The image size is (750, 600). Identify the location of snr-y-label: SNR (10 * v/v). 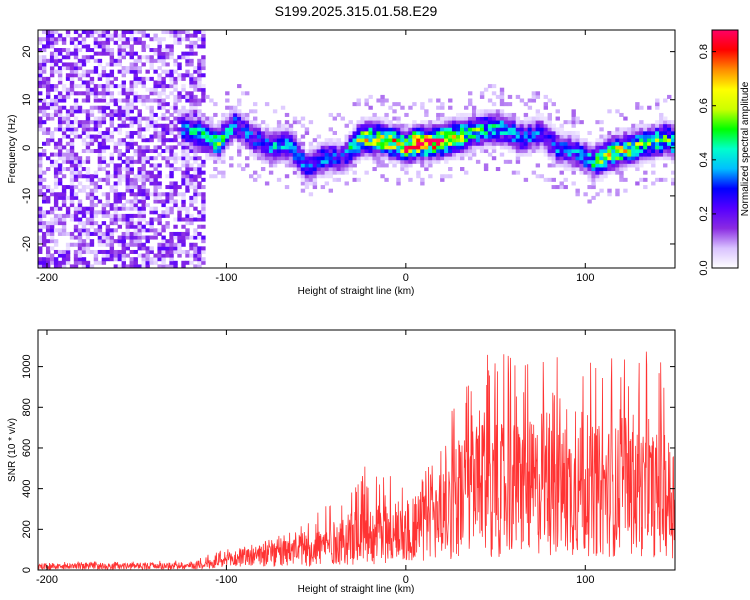
(12, 450).